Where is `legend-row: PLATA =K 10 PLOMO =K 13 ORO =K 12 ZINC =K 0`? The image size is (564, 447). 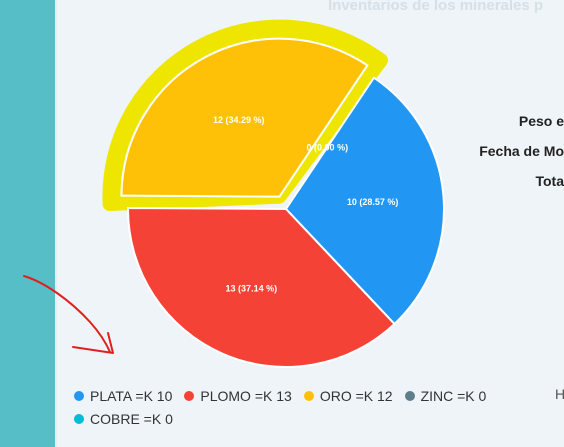
legend-row: PLATA =K 10 PLOMO =K 13 ORO =K 12 ZINC =K 0 is located at coordinates (286, 395).